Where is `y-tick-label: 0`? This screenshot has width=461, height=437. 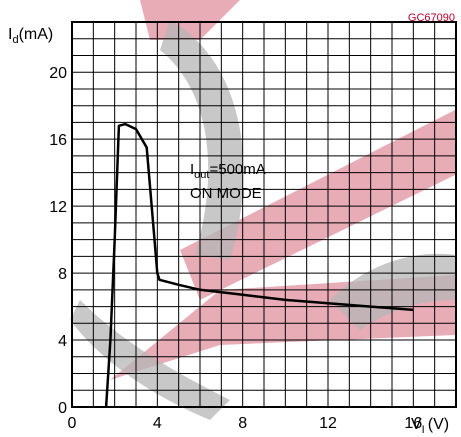
y-tick-label: 0 is located at coordinates (62, 408).